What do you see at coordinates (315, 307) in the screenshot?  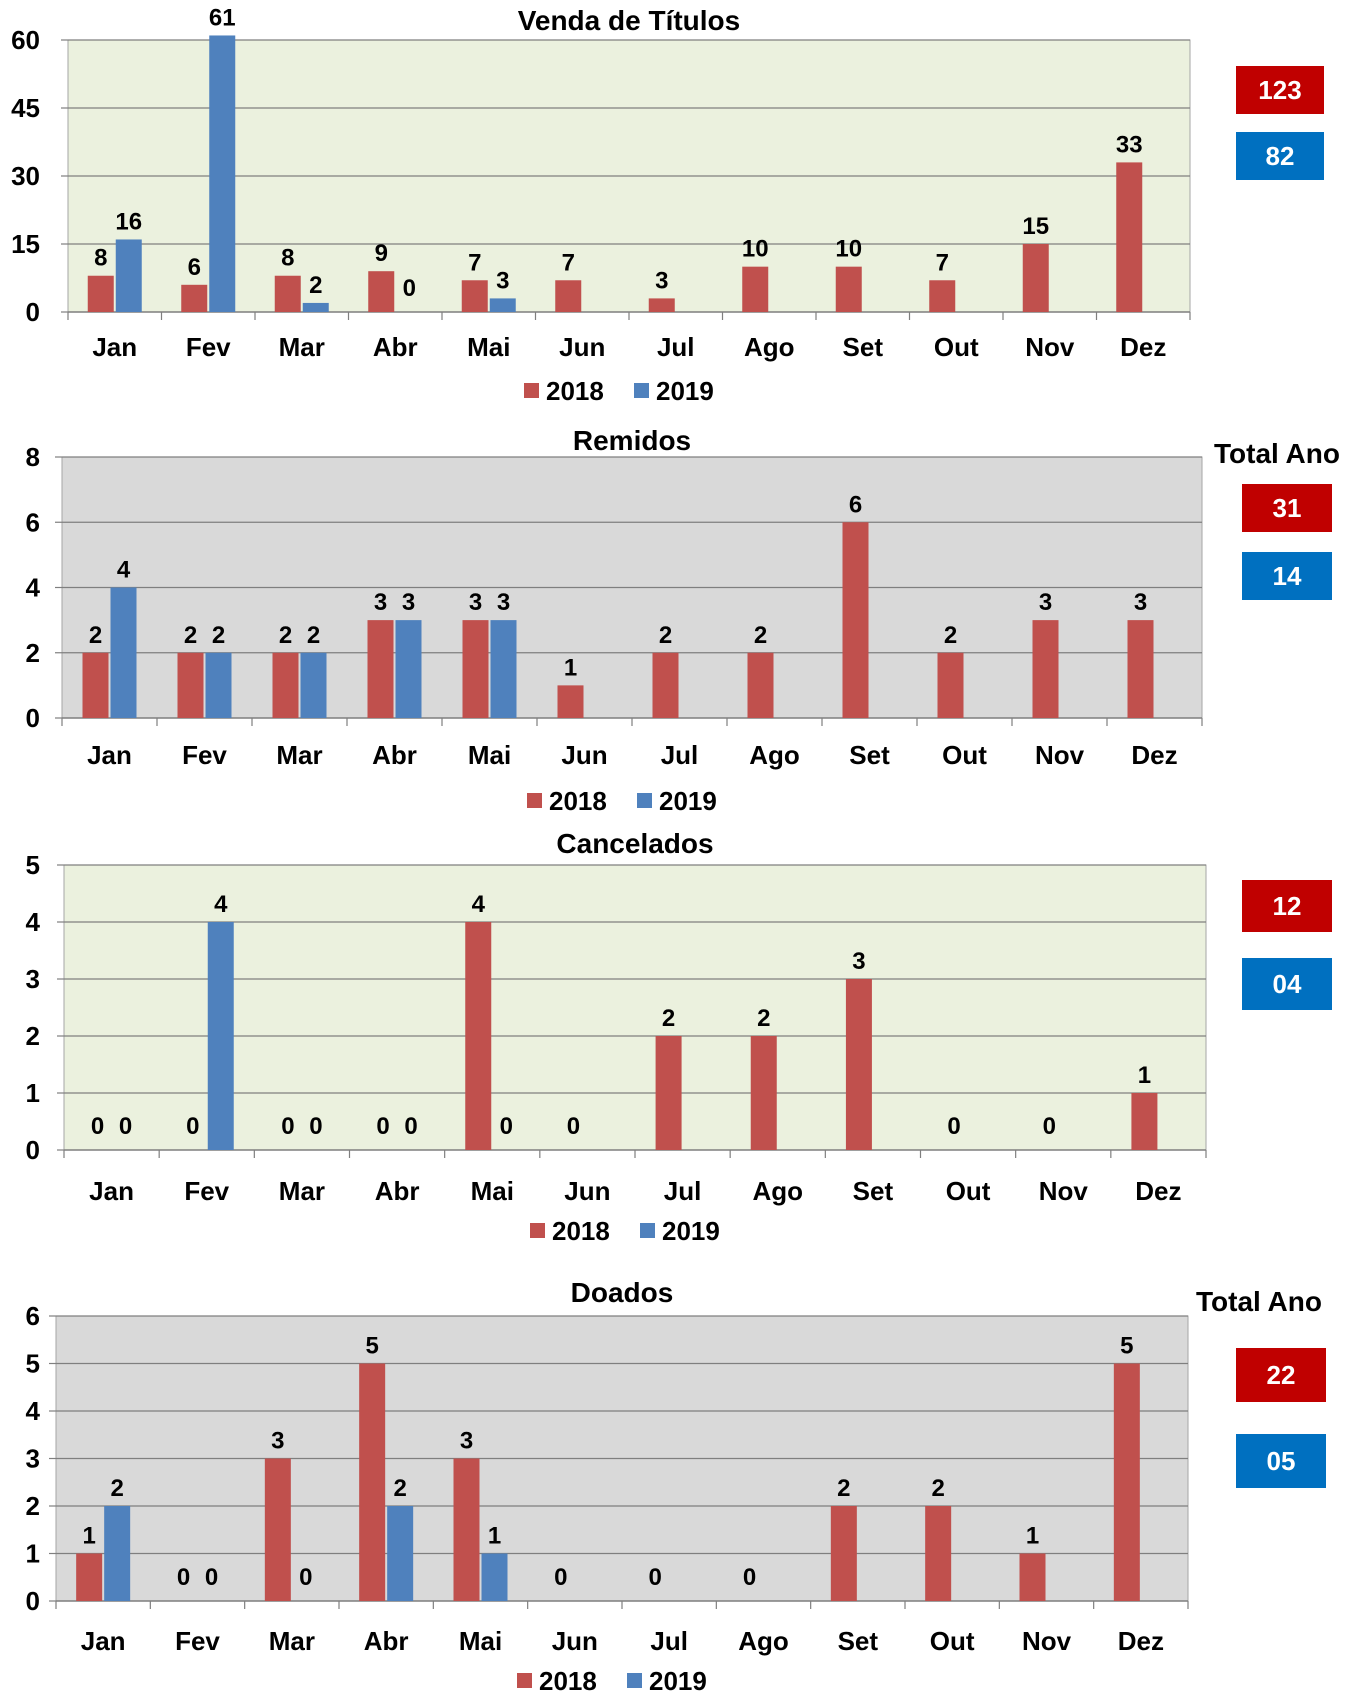 I see `bar-2019-mar` at bounding box center [315, 307].